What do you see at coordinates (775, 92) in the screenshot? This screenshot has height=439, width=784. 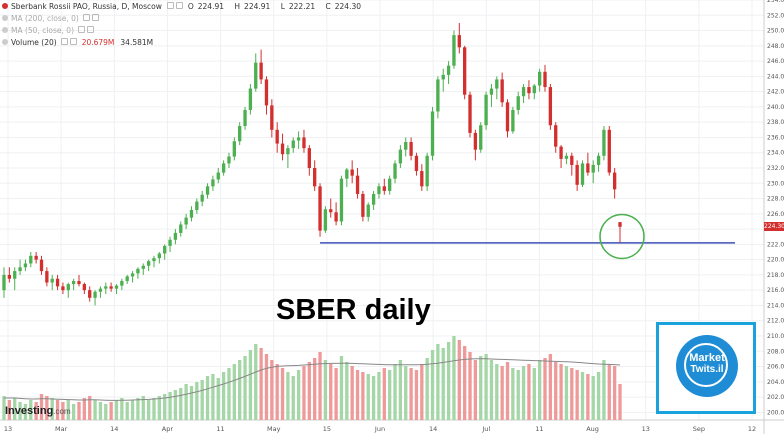 I see `y-tick-label: 242.00` at bounding box center [775, 92].